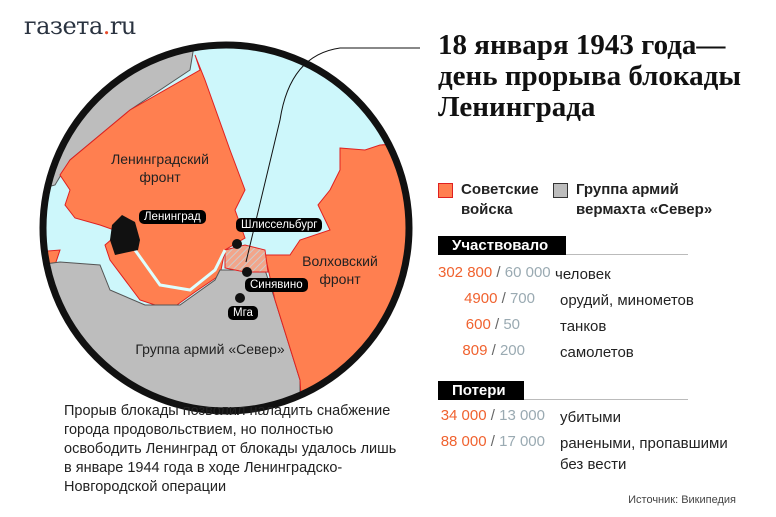 This screenshot has width=776, height=517. Describe the element at coordinates (511, 324) in the screenshot. I see `german-value: 50` at that location.